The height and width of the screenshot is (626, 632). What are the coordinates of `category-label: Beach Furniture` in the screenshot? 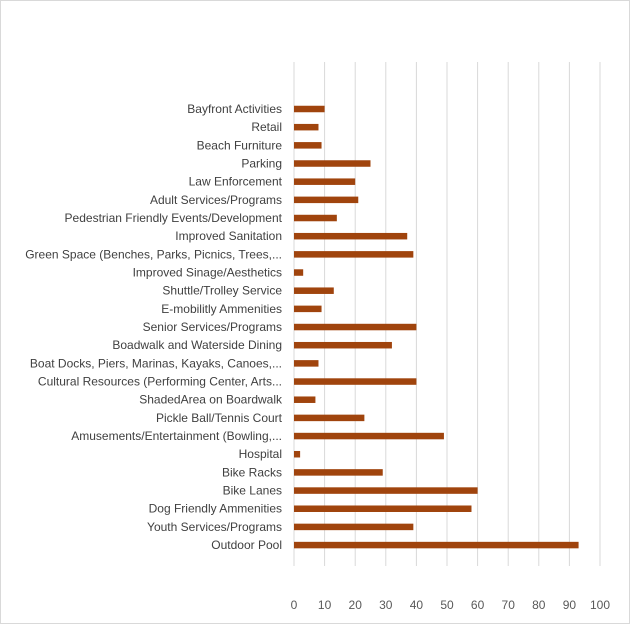 It's located at (240, 145).